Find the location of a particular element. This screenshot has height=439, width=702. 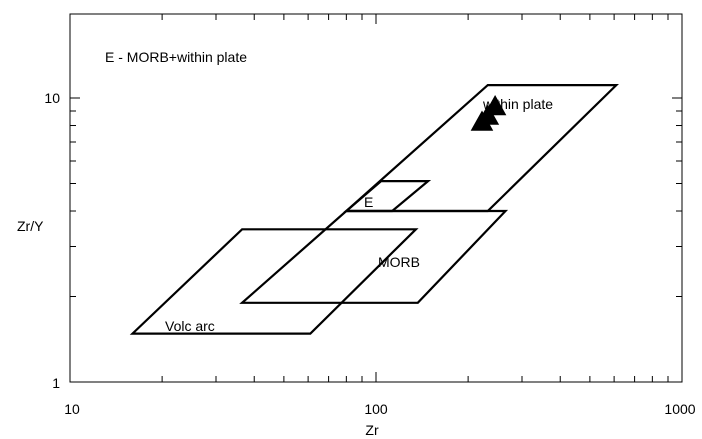

field-within-plate-polygon is located at coordinates (481, 148).